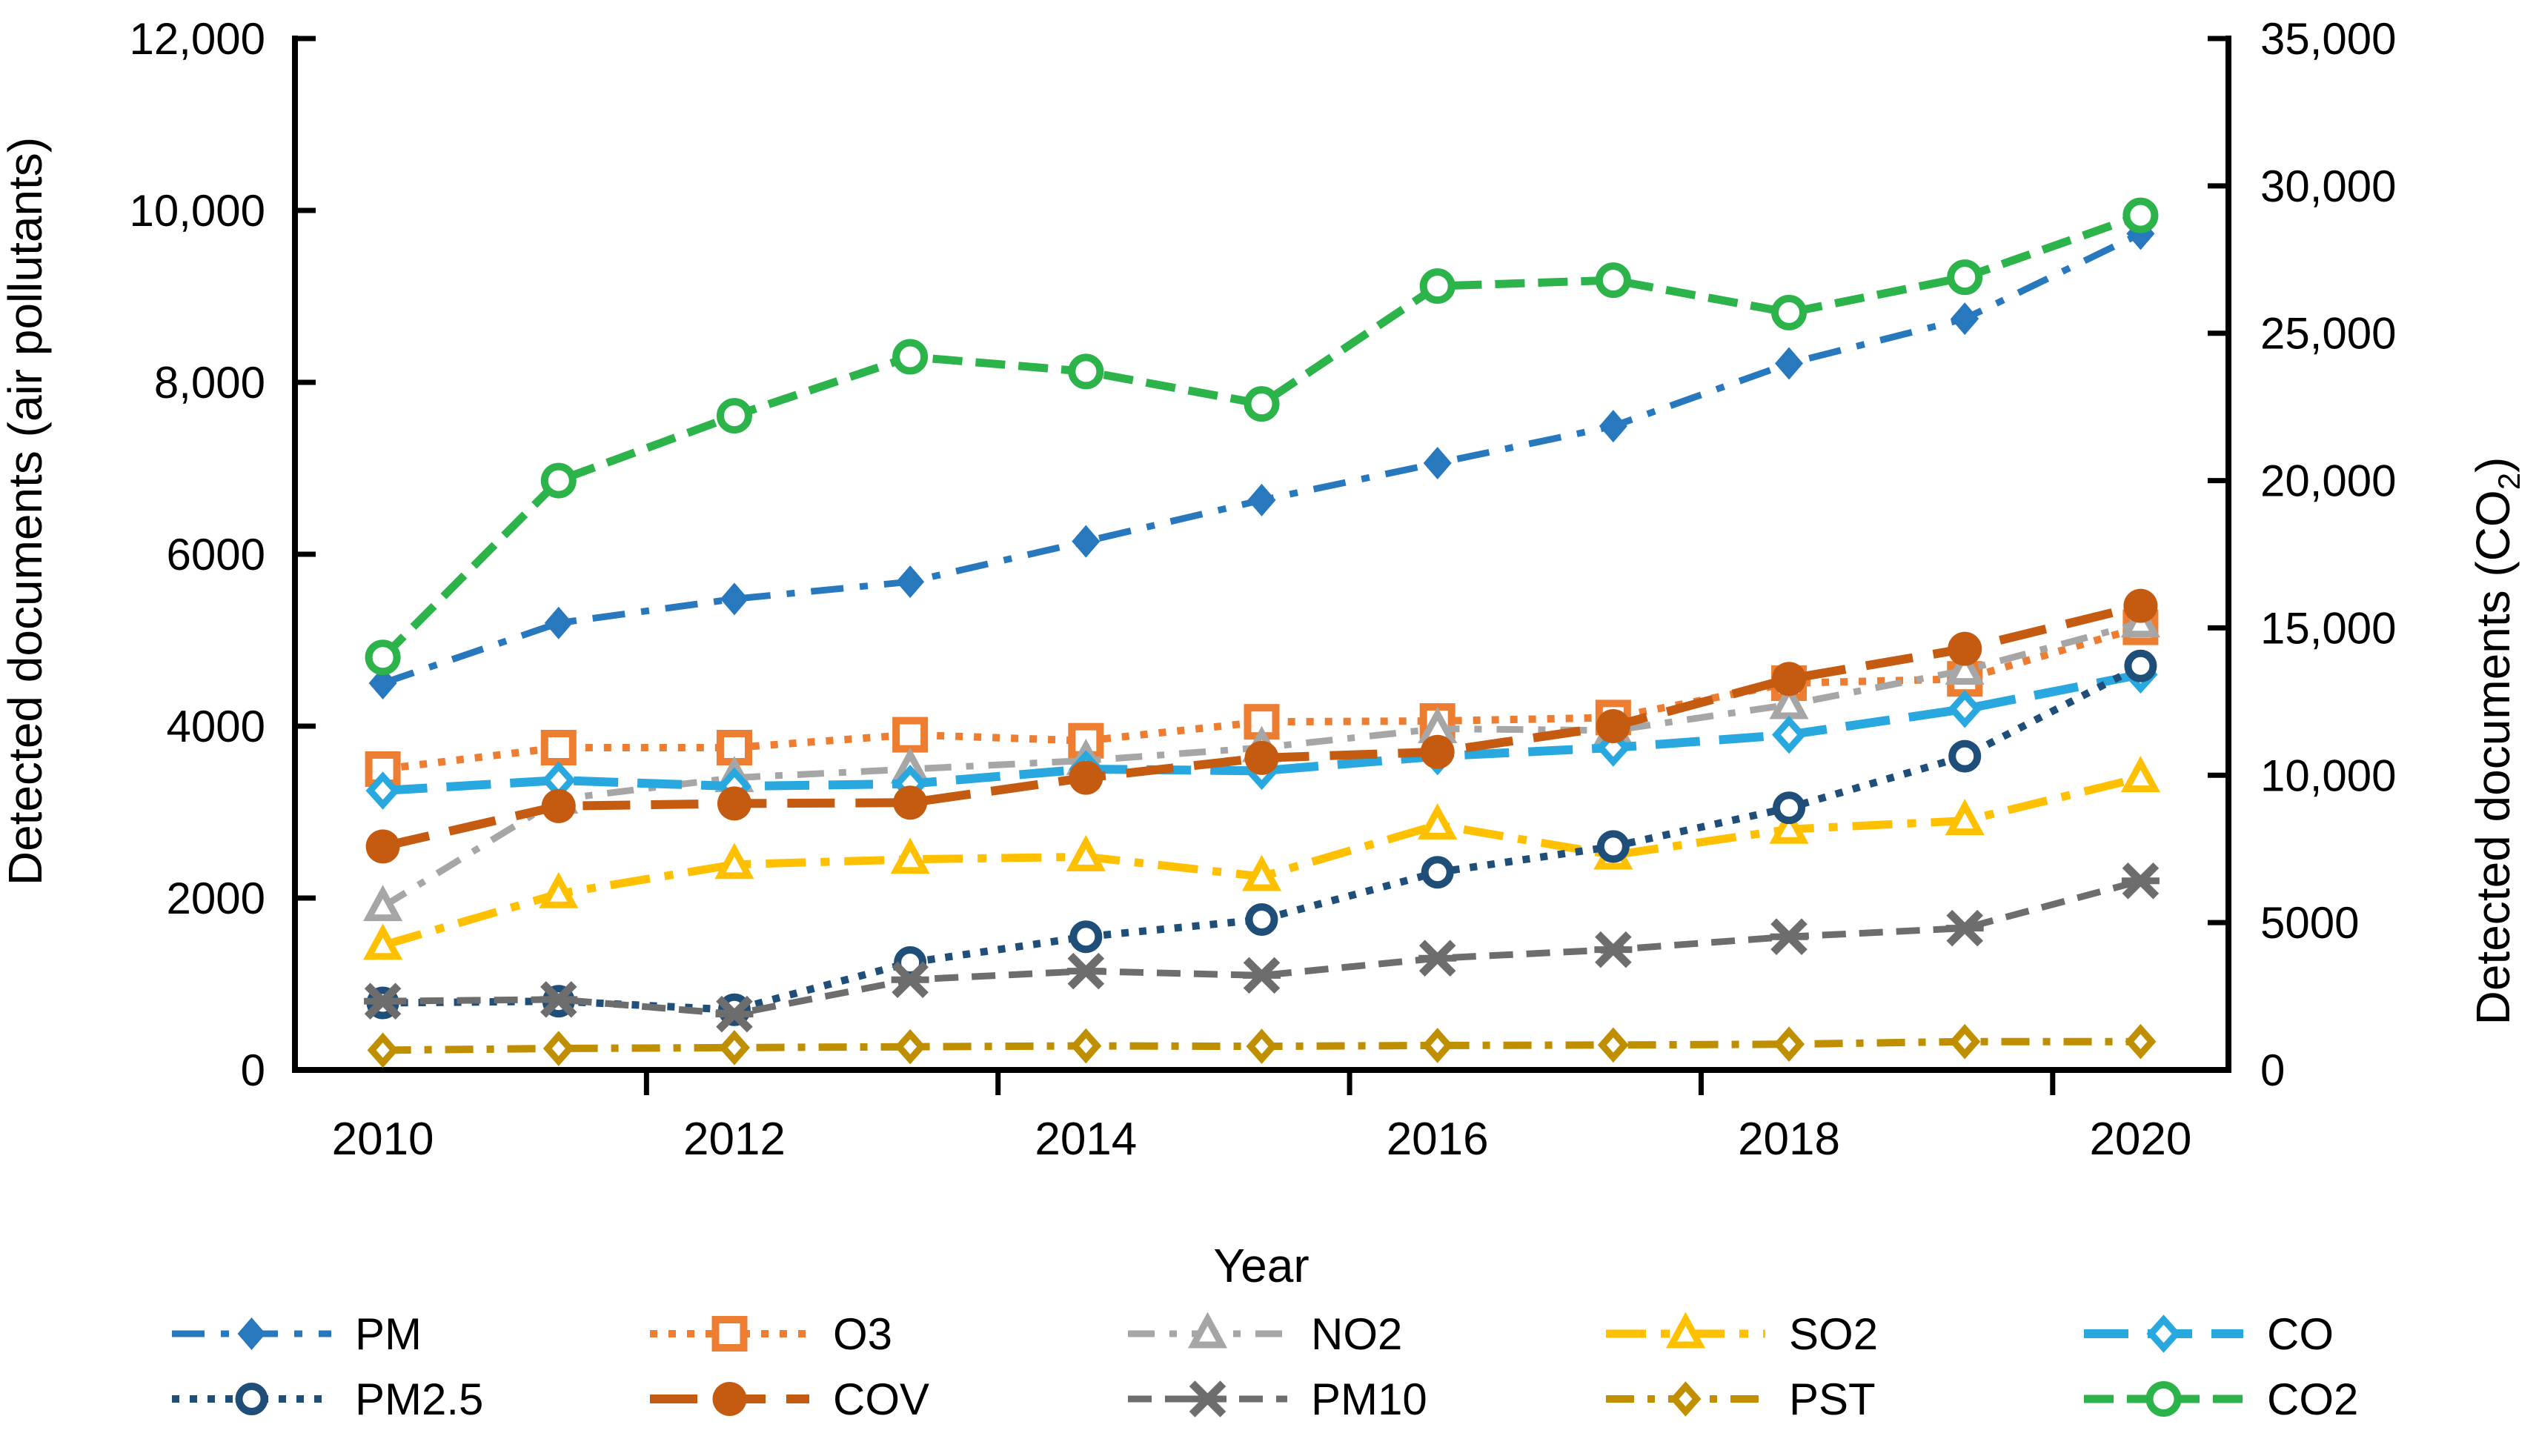 The height and width of the screenshot is (1456, 2536). I want to click on right-axis-tick-label: 10,000, so click(2328, 775).